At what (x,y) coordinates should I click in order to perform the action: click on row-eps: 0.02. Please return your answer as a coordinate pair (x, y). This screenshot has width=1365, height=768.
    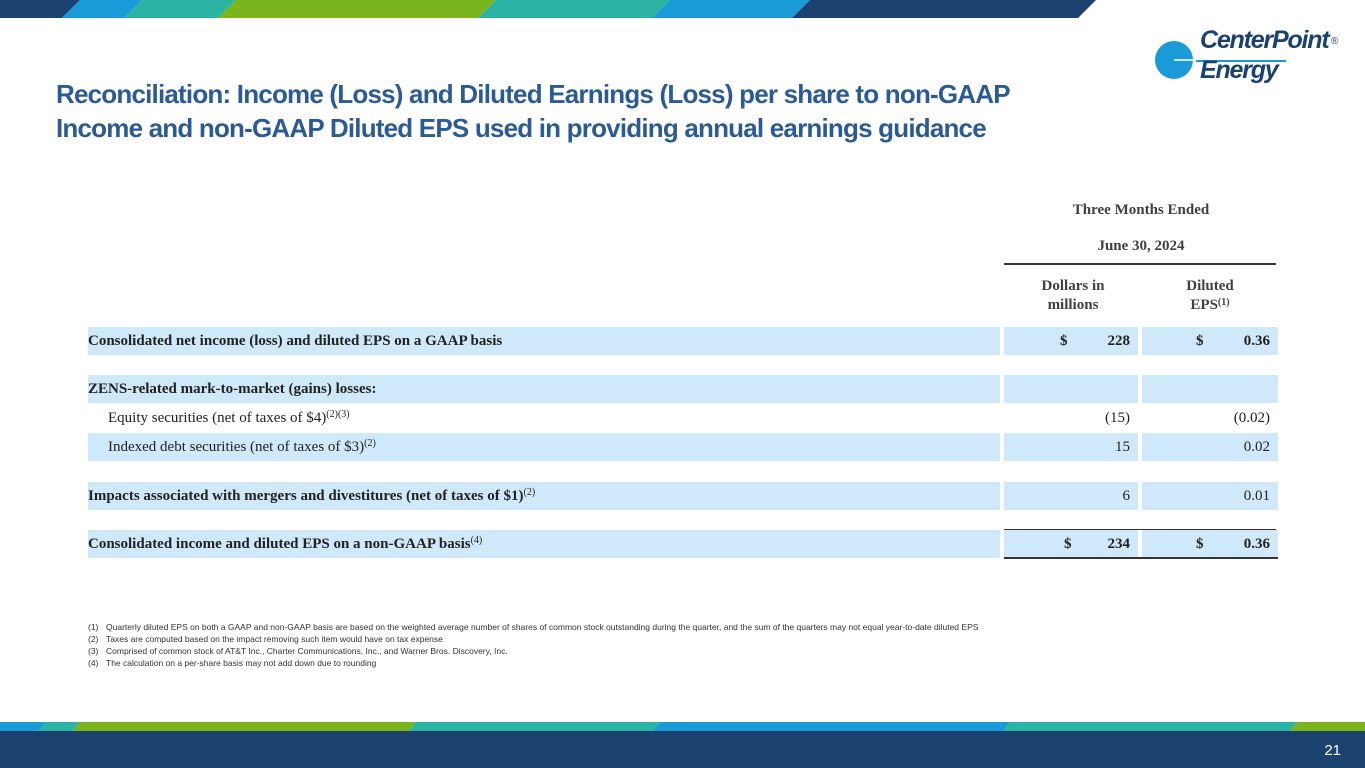
    Looking at the image, I should click on (1210, 447).